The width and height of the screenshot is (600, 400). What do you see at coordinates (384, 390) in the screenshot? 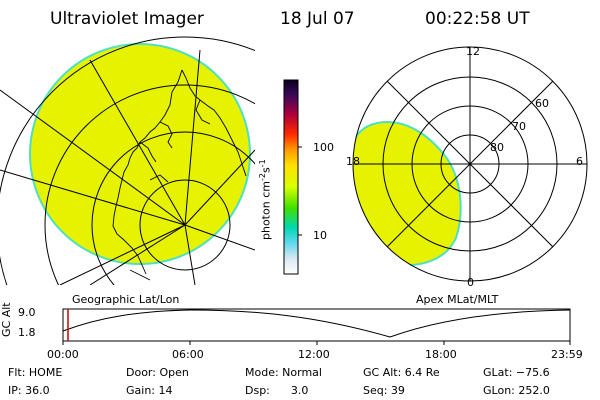
I see `status-seq: Seq: 39` at bounding box center [384, 390].